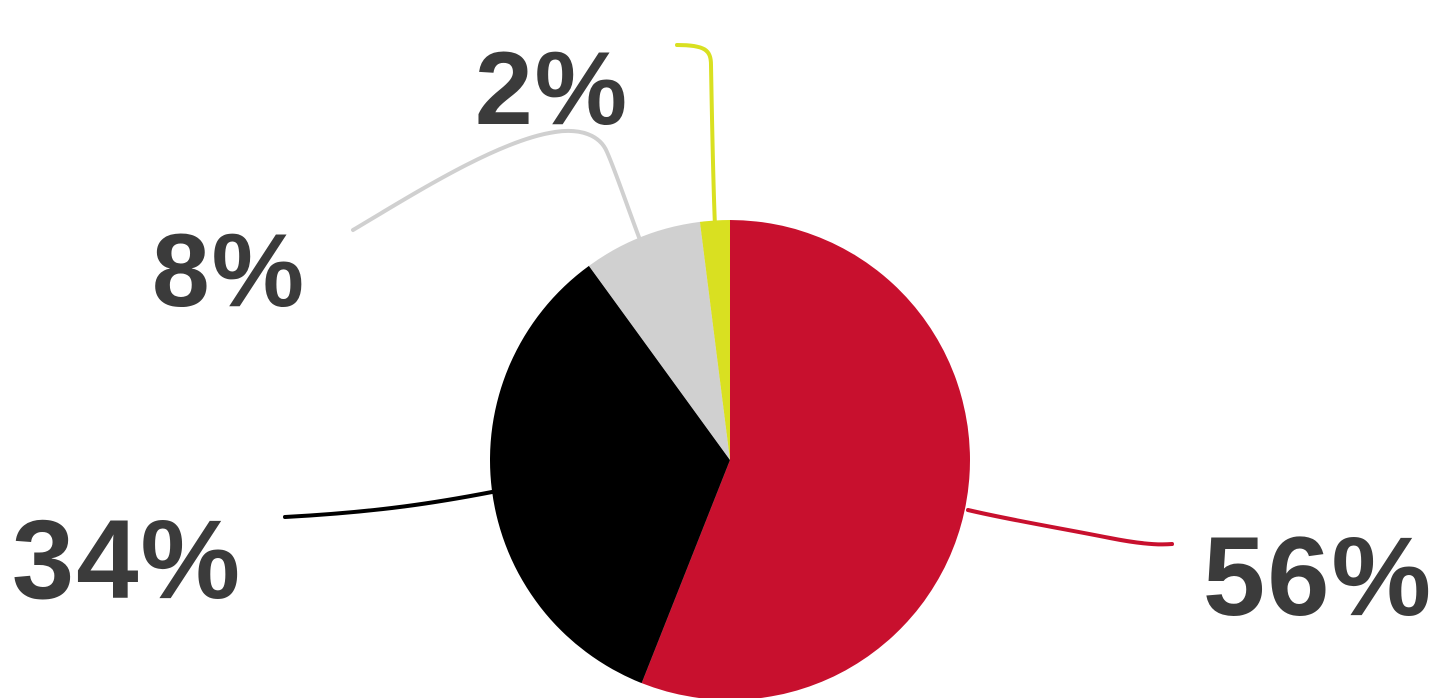 The image size is (1431, 698). I want to click on leader-line-yellow, so click(696, 135).